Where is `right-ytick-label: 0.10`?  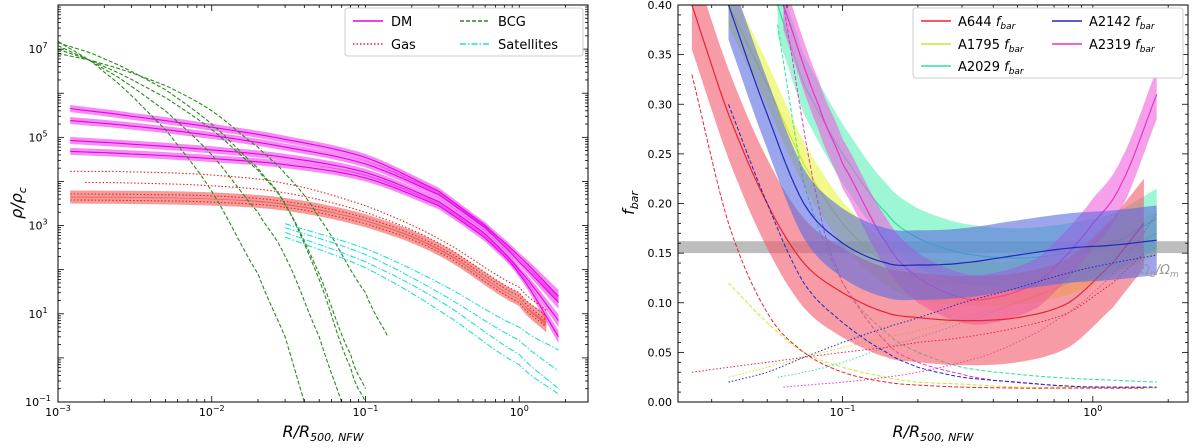
right-ytick-label: 0.10 is located at coordinates (660, 303).